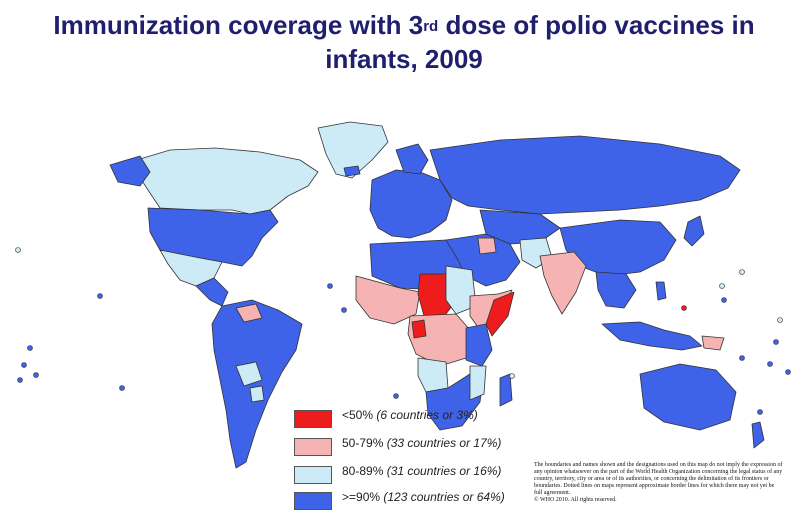 The image size is (808, 529). I want to click on disclaimer-copyright: © WHO 2010. All rights reserved., so click(575, 500).